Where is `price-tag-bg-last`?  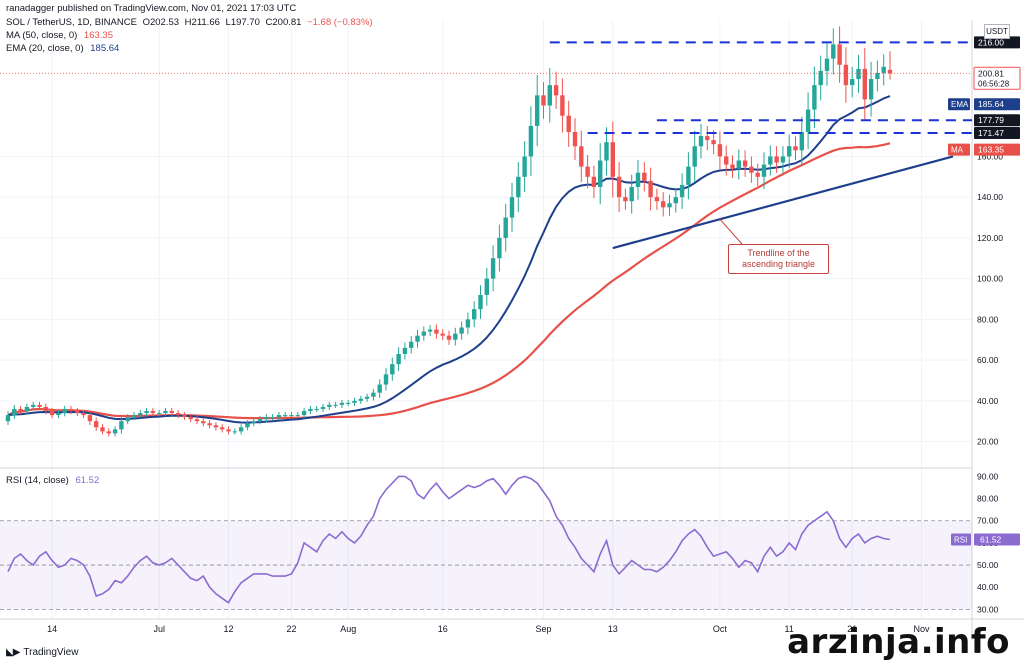 price-tag-bg-last is located at coordinates (997, 78).